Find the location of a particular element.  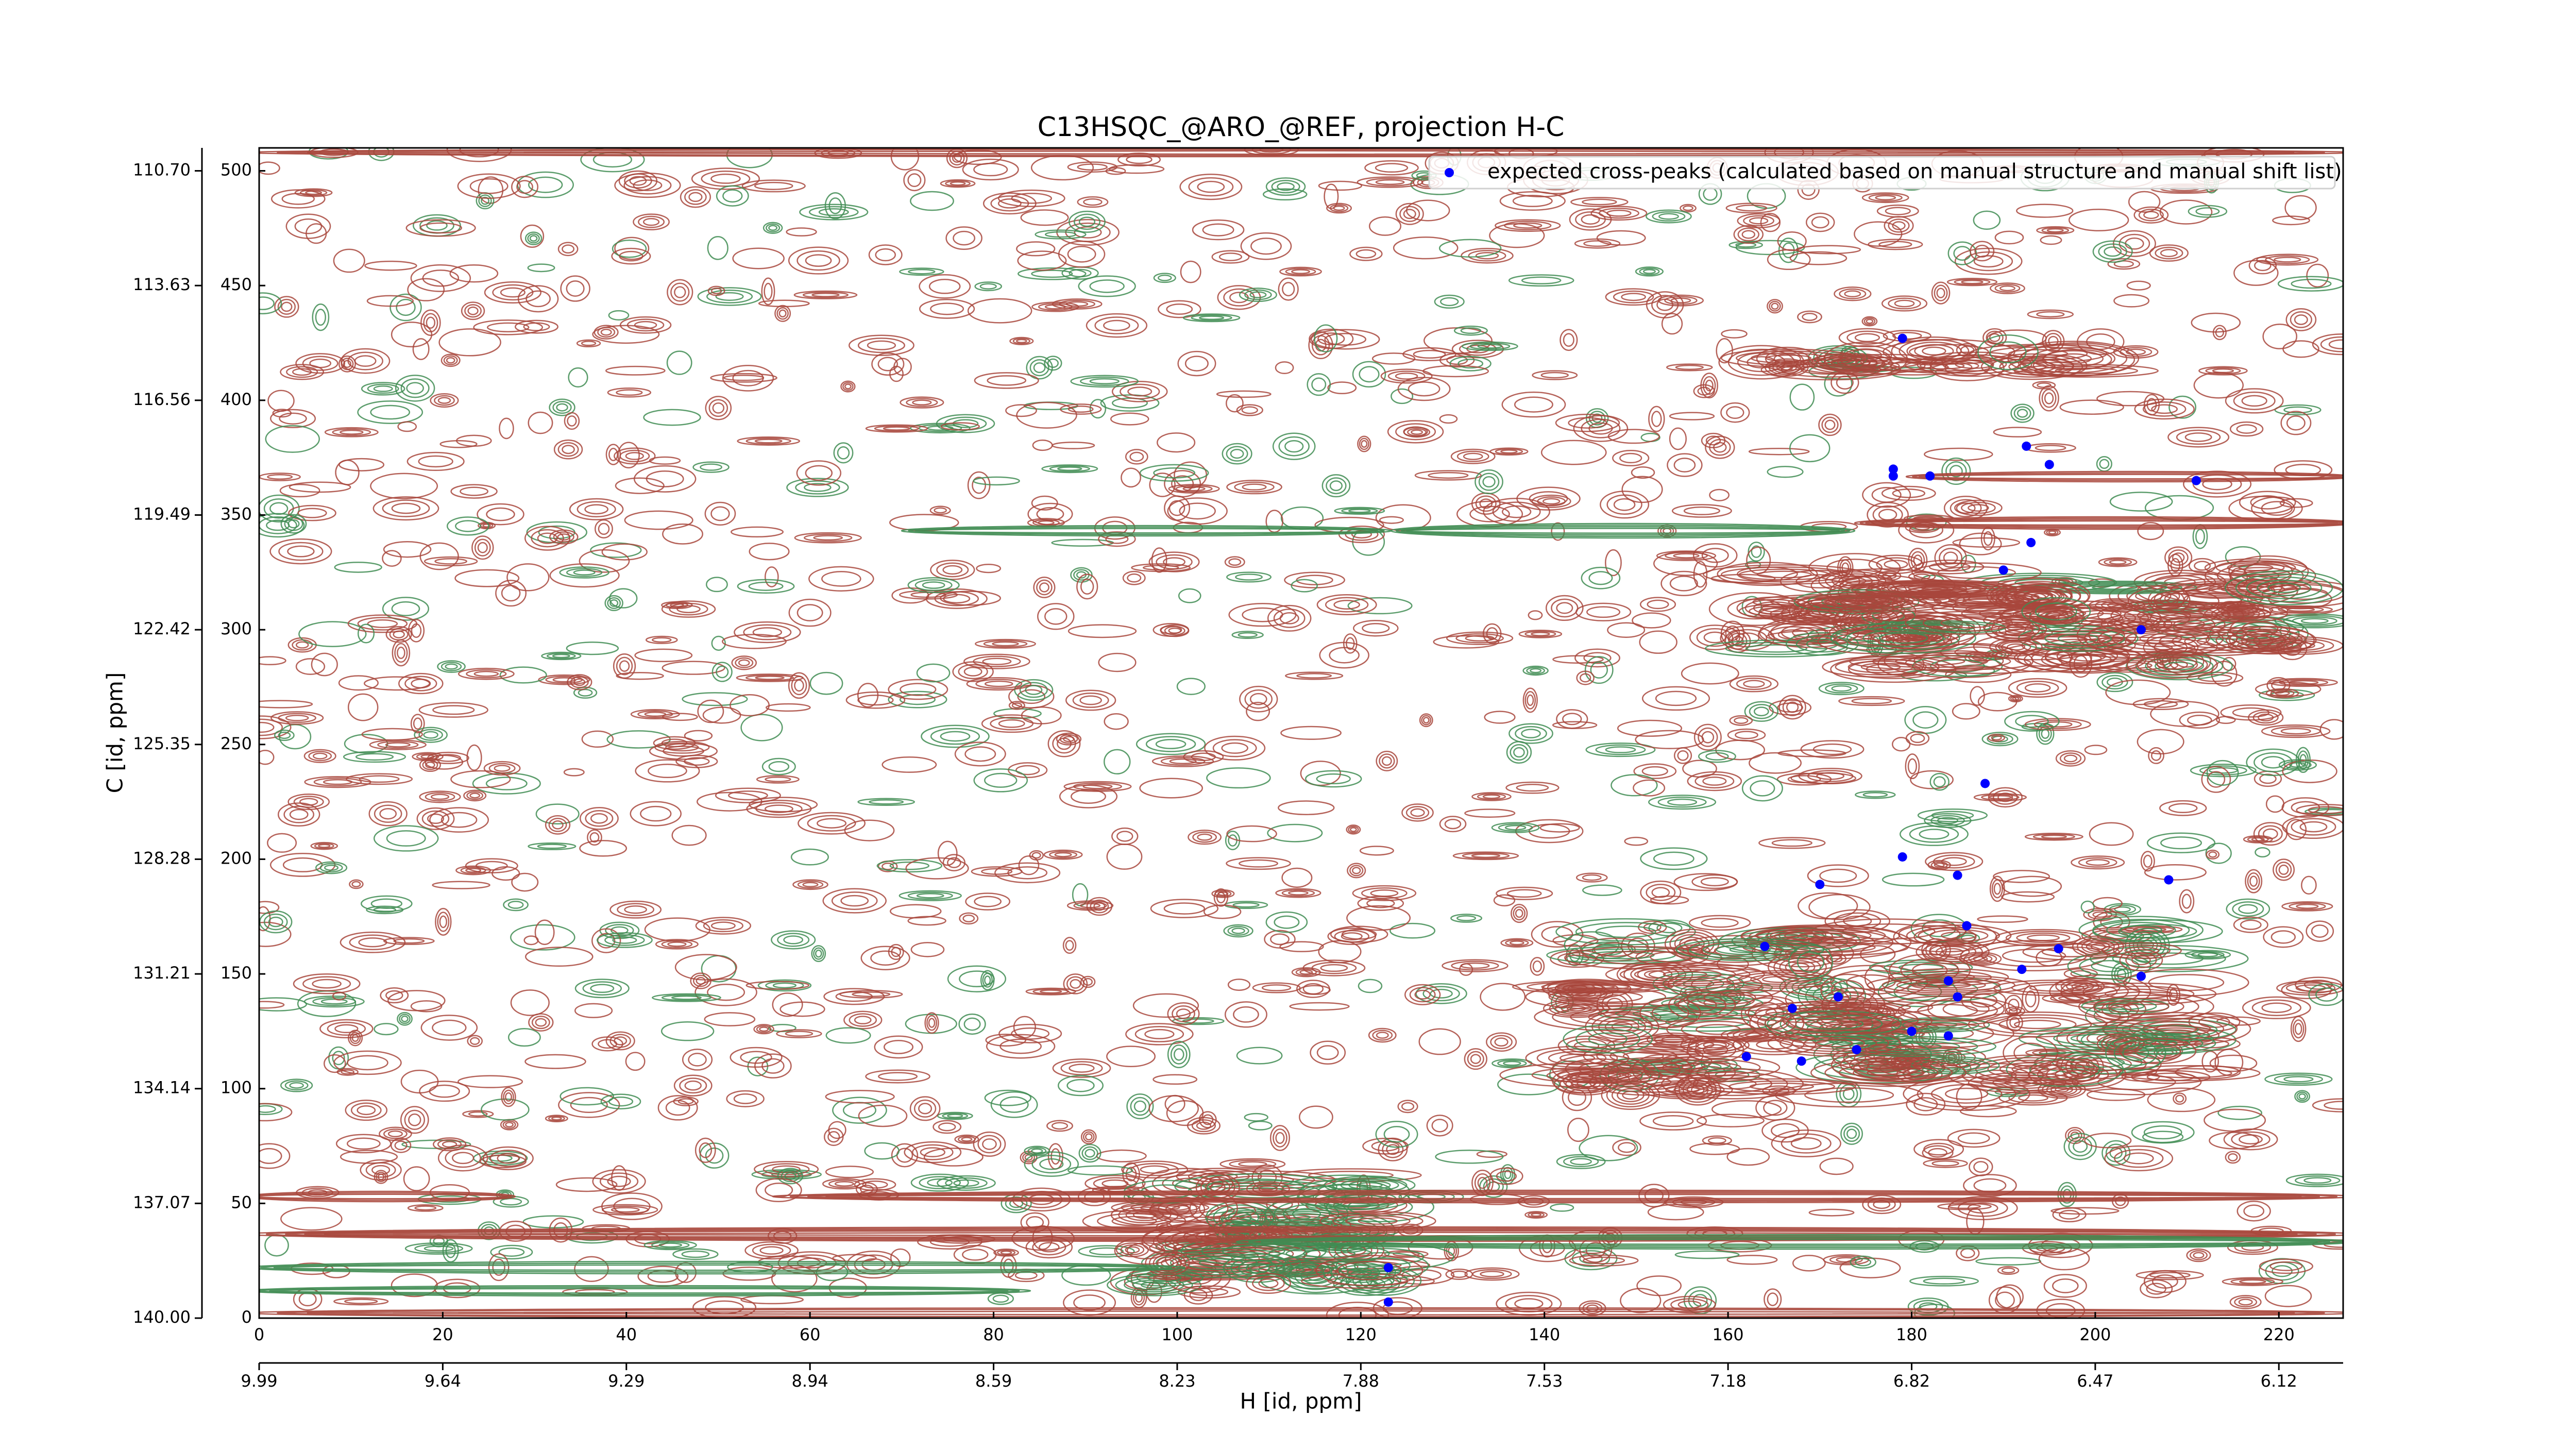

cross-peak is located at coordinates (1902, 338).